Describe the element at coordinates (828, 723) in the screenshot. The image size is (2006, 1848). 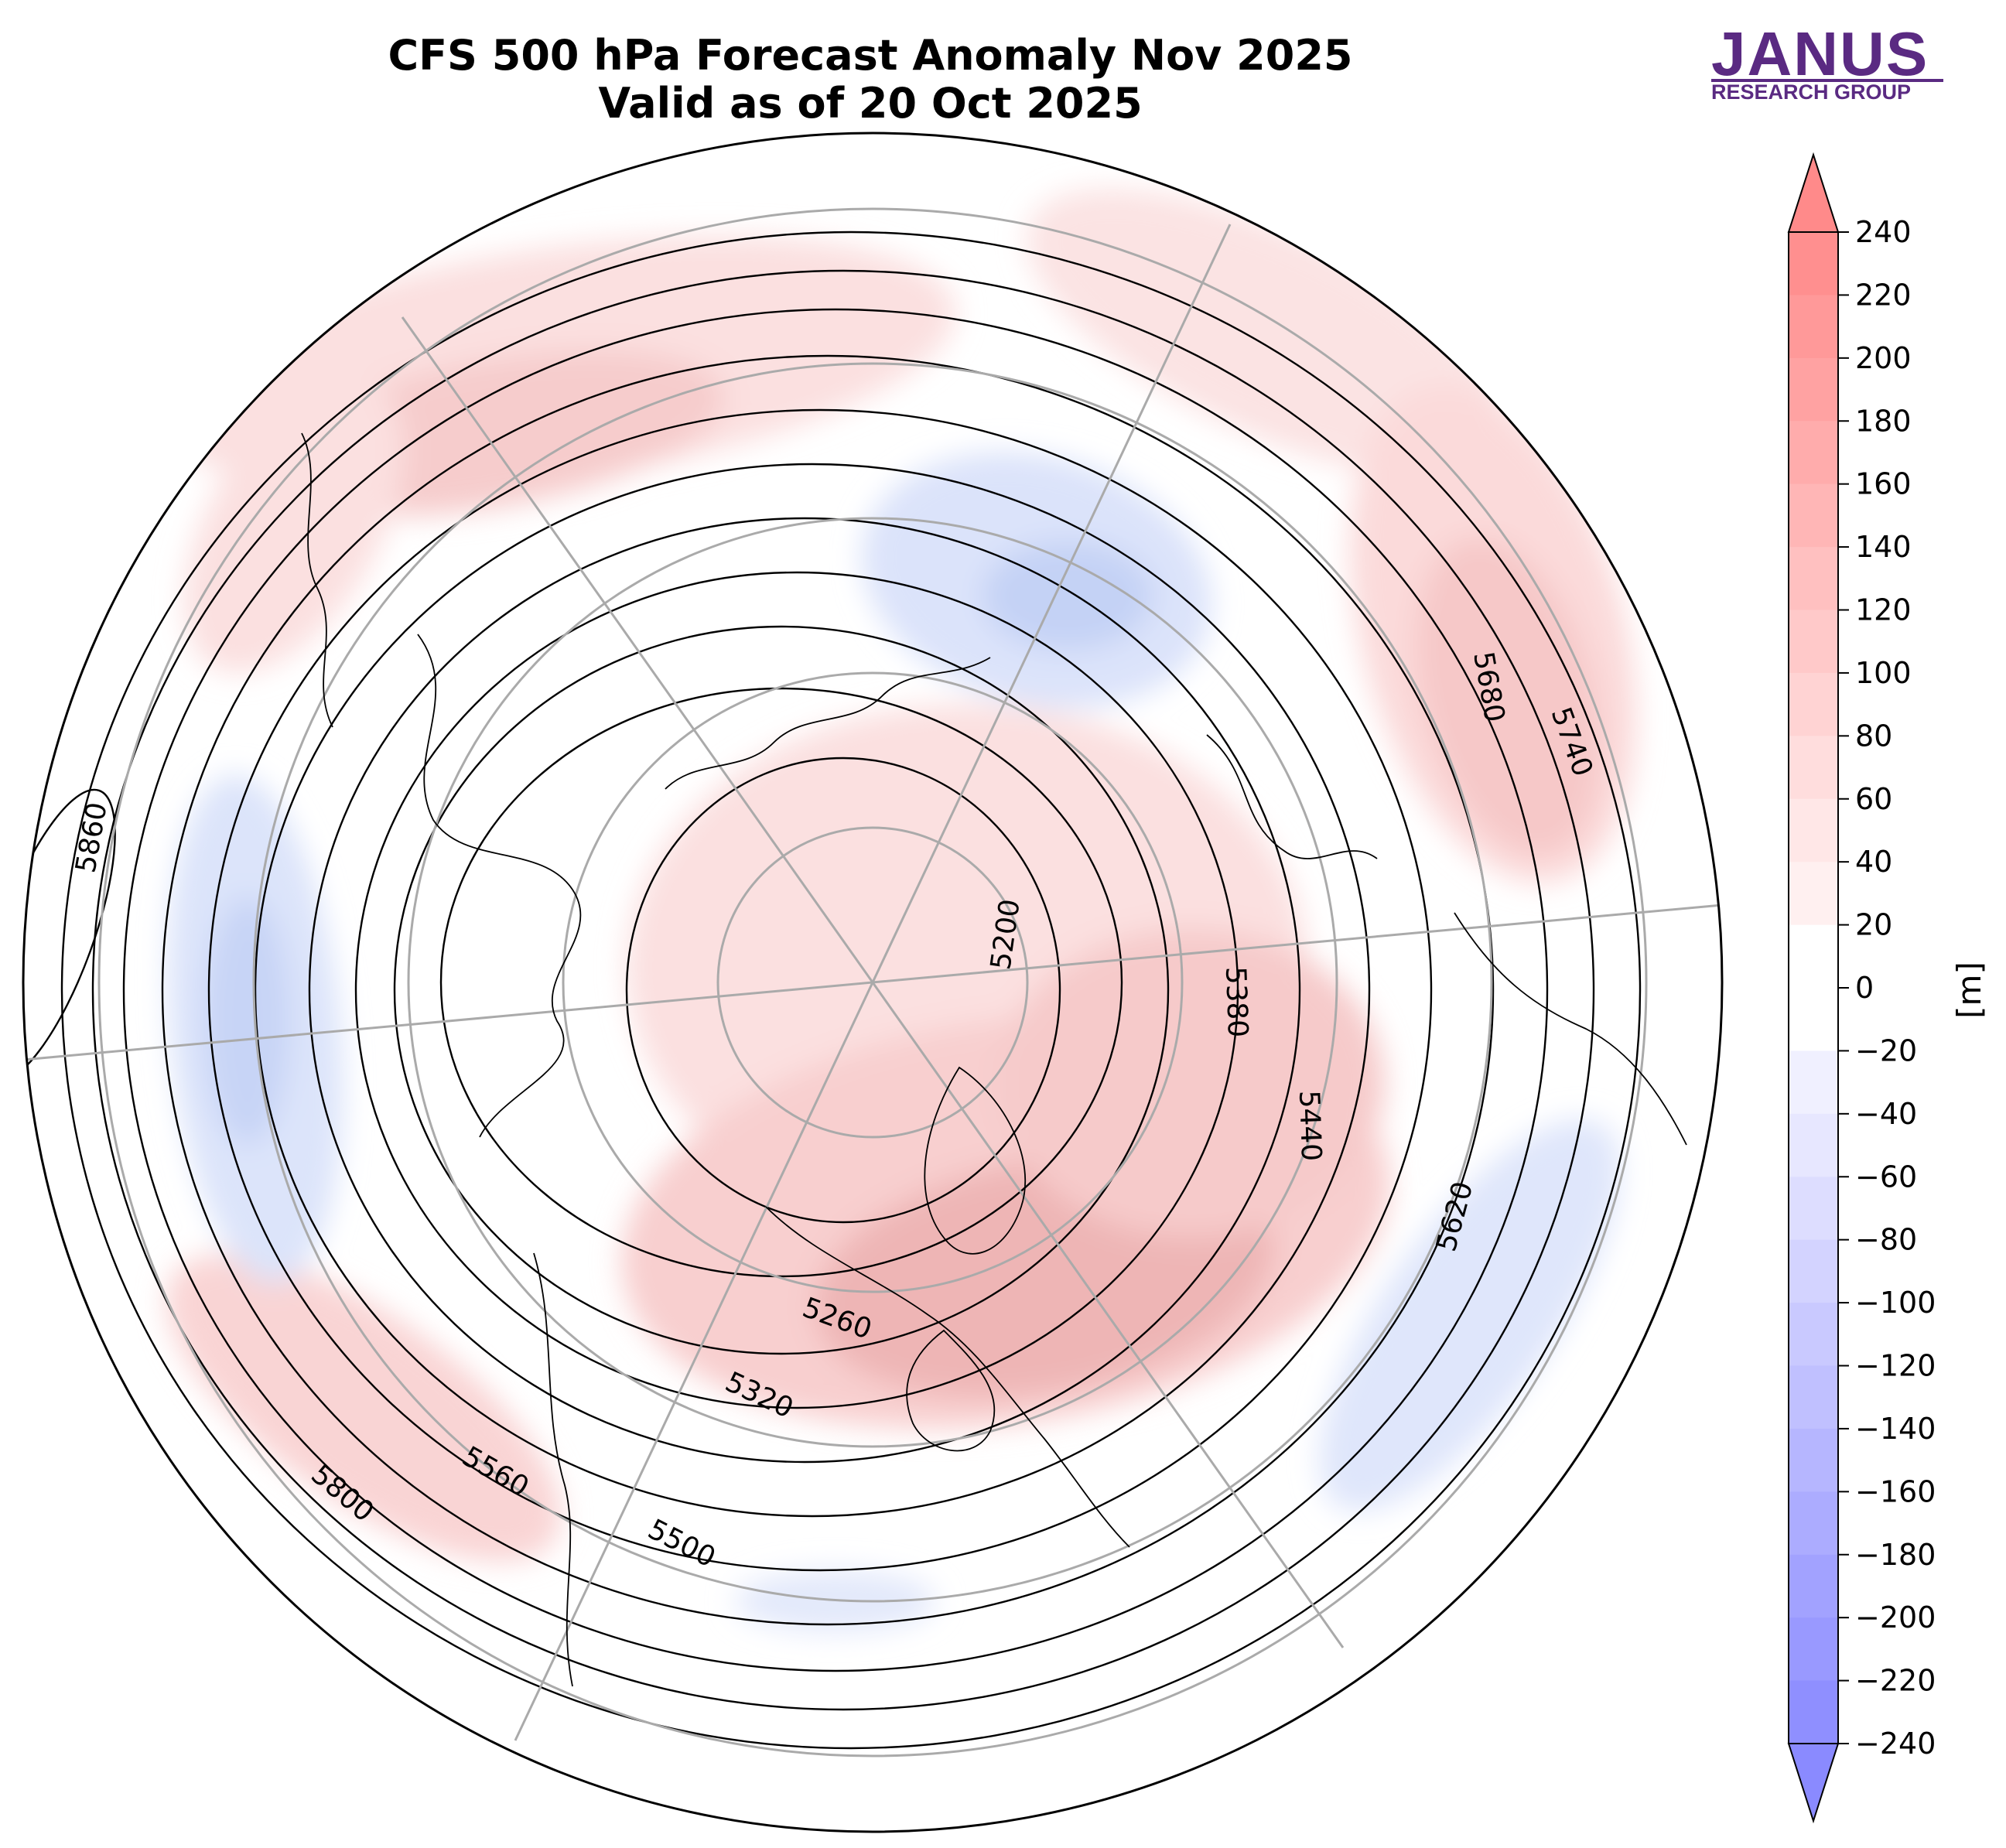
I see `coastline-siberia-north` at that location.